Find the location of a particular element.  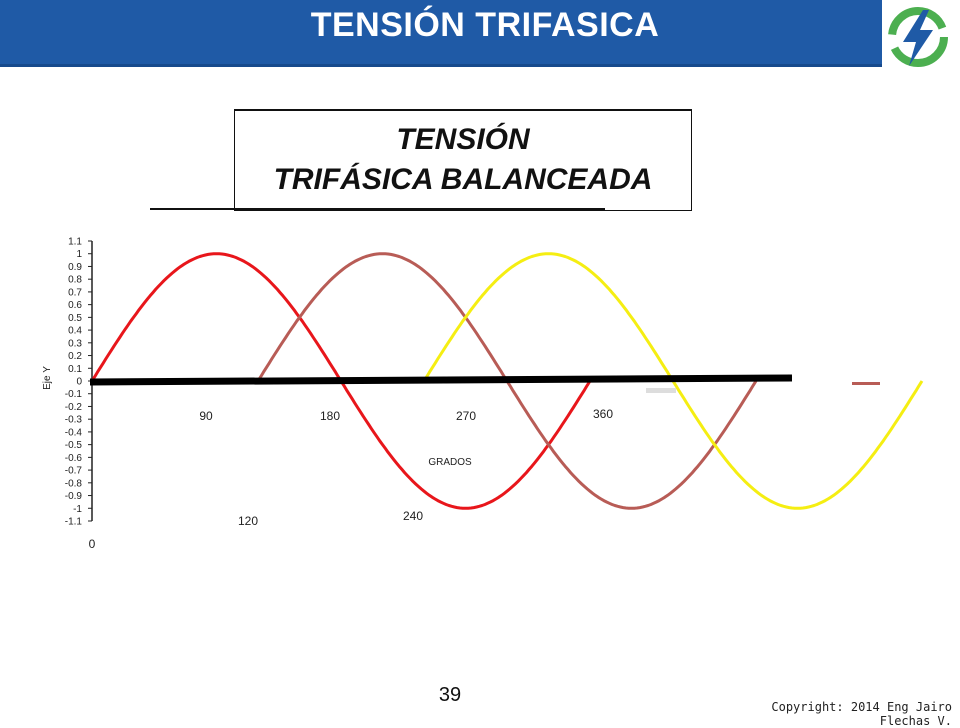

page-title: TENSIÓN TRIFASICA is located at coordinates (485, 25).